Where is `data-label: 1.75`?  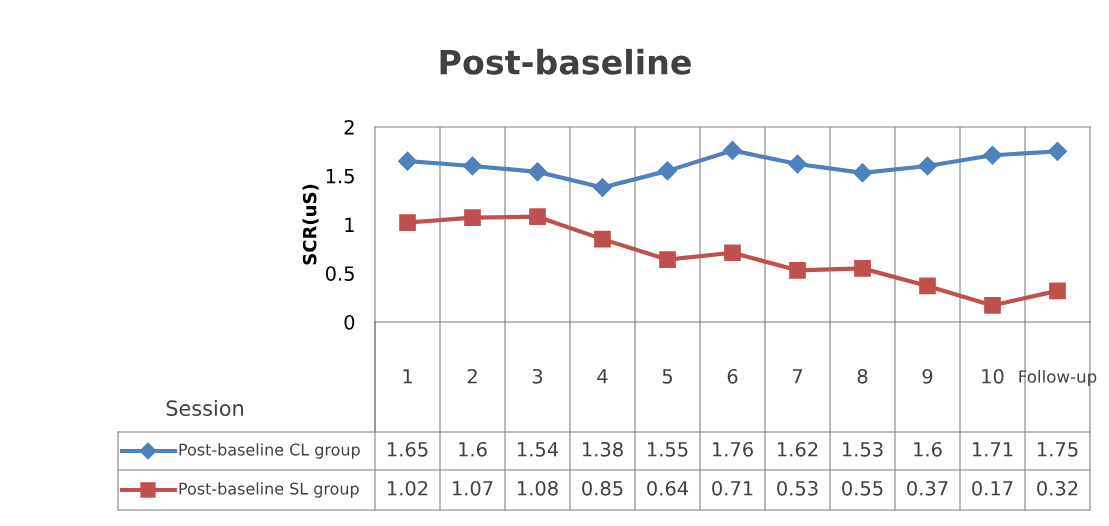 data-label: 1.75 is located at coordinates (1057, 449).